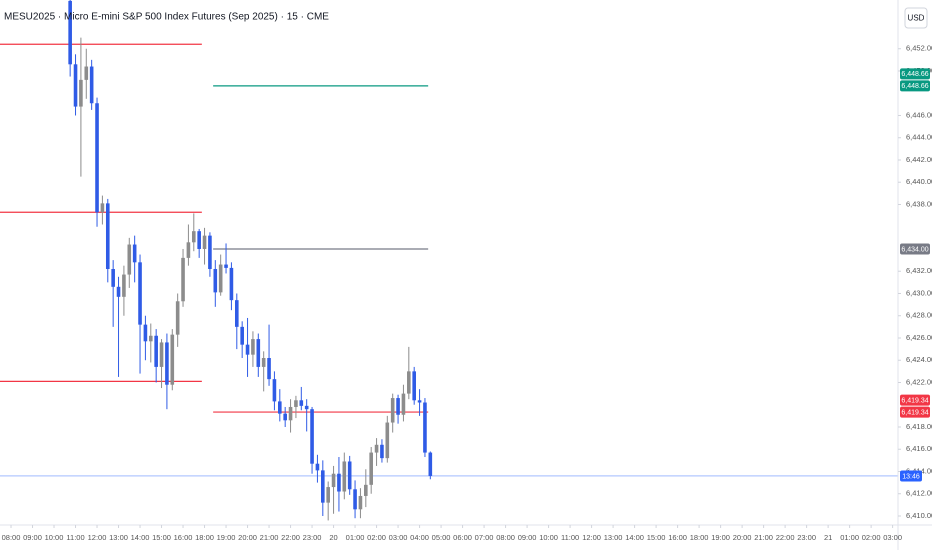 This screenshot has width=932, height=550. Describe the element at coordinates (527, 537) in the screenshot. I see `x-tick-label: 09:00` at that location.